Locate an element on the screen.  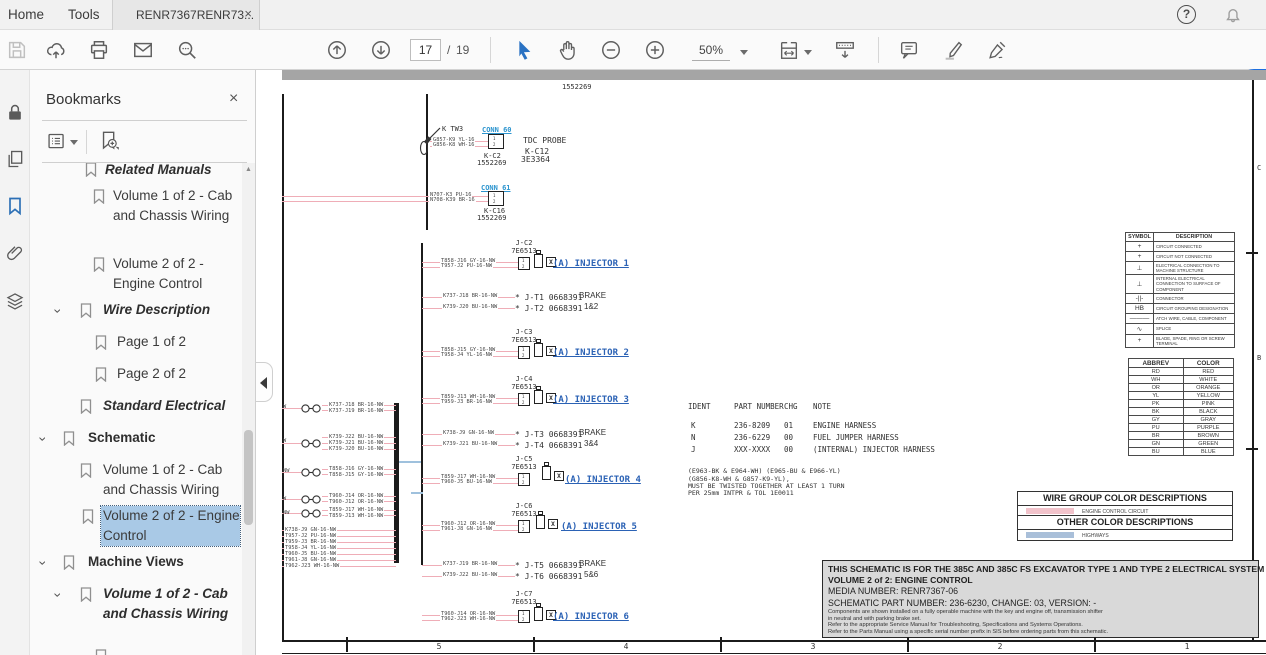
swatch-label: ENGINE CONTROL CIRCUIT is located at coordinates (1115, 511).